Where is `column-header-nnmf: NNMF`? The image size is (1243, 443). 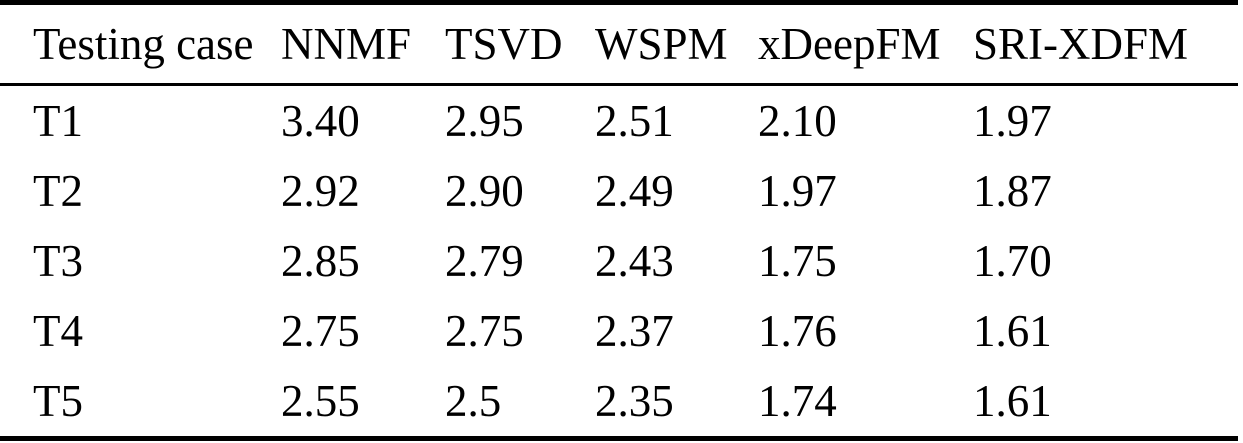
column-header-nnmf: NNMF is located at coordinates (346, 43).